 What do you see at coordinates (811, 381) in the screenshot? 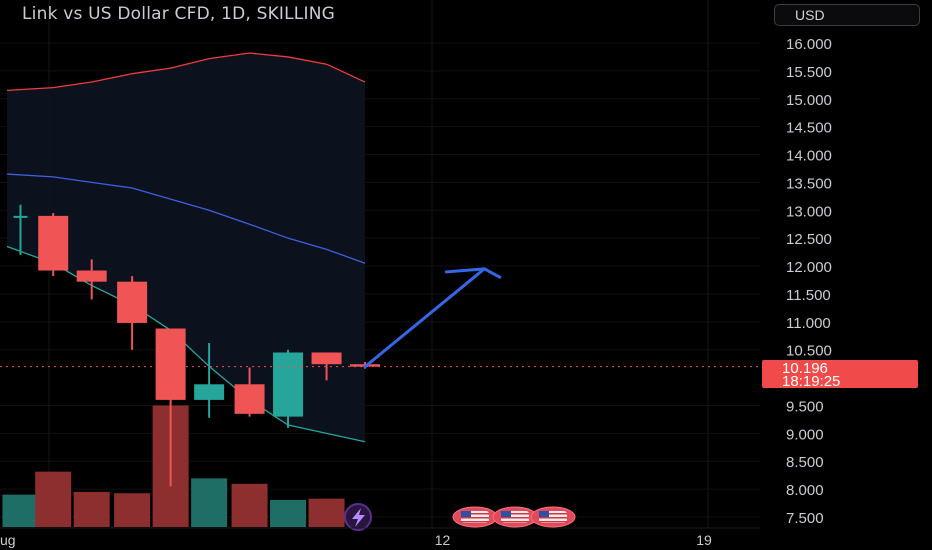
I see `bar-countdown: 18:19:25` at bounding box center [811, 381].